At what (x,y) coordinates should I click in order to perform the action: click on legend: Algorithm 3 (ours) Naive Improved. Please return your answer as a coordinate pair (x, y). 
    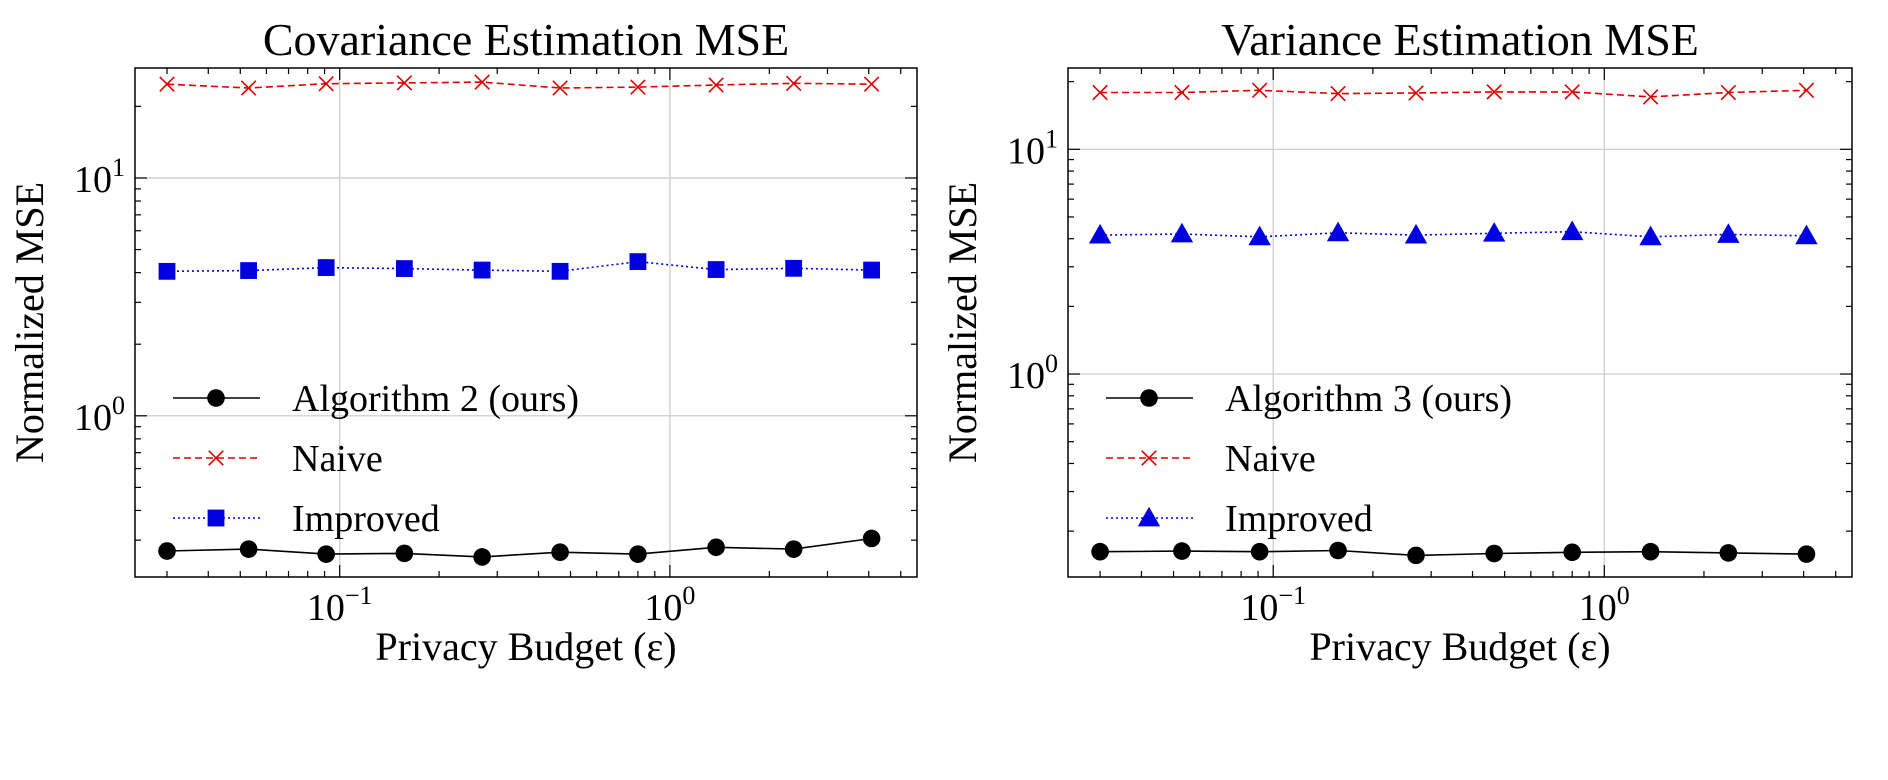
    Looking at the image, I should click on (1309, 459).